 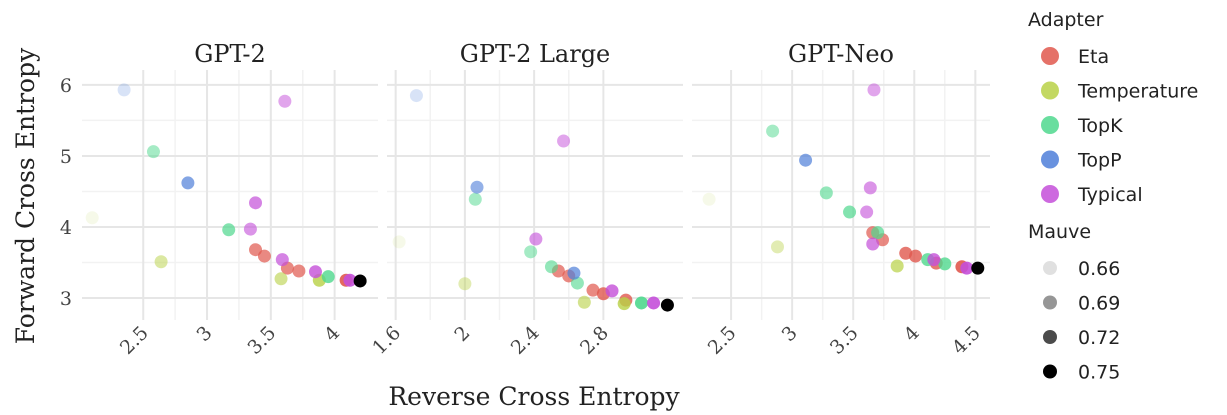 What do you see at coordinates (1100, 126) in the screenshot?
I see `legend-label: TopK` at bounding box center [1100, 126].